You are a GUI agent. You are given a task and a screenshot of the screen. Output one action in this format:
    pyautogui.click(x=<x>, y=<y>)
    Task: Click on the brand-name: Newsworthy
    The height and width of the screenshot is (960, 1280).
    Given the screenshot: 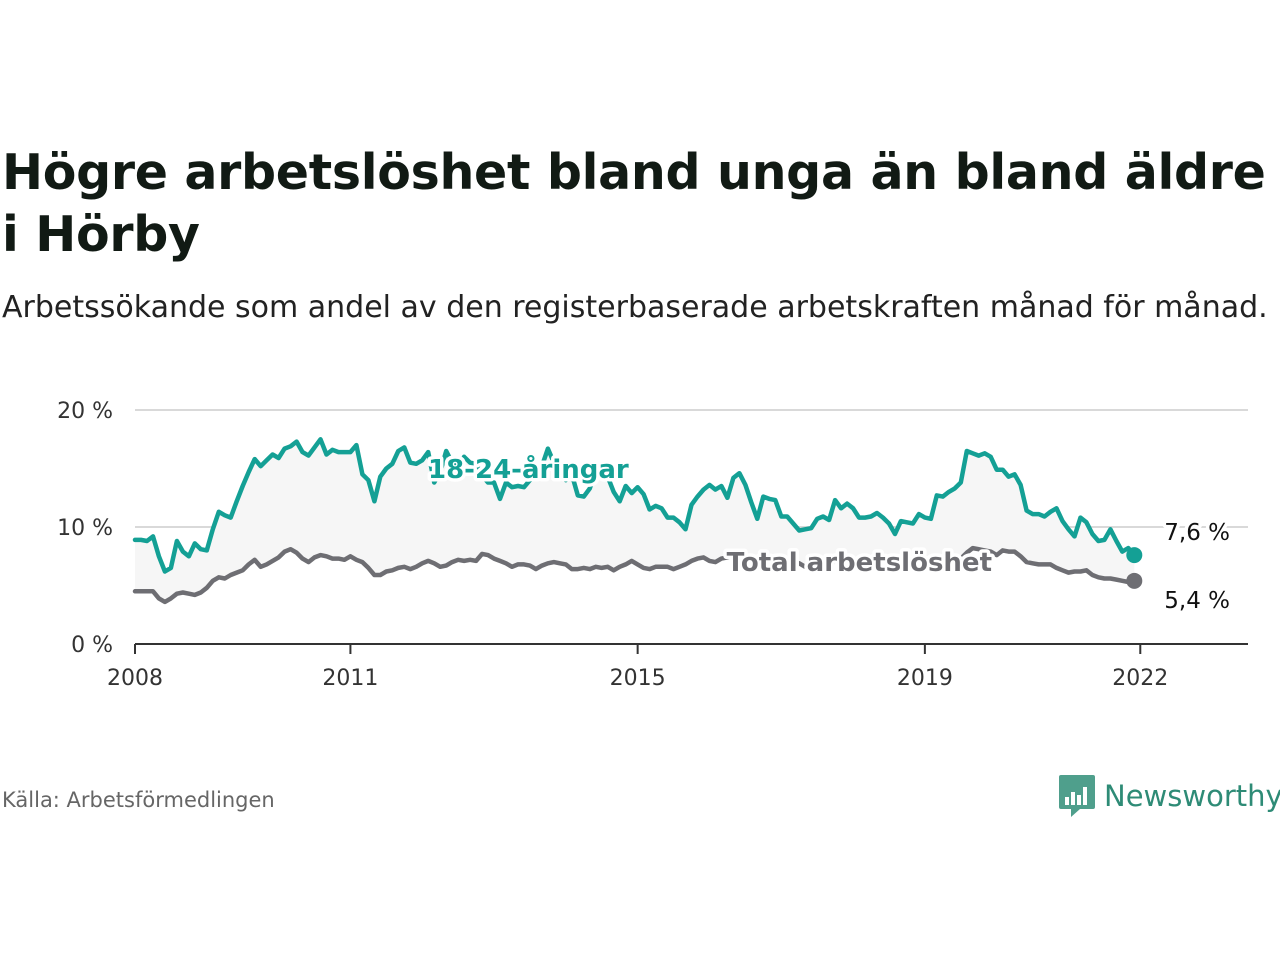 What is the action you would take?
    pyautogui.click(x=1192, y=796)
    